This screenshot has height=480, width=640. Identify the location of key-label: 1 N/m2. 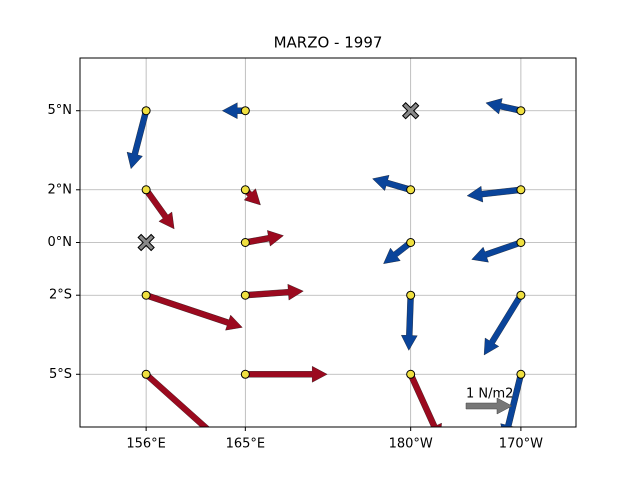
(489, 394).